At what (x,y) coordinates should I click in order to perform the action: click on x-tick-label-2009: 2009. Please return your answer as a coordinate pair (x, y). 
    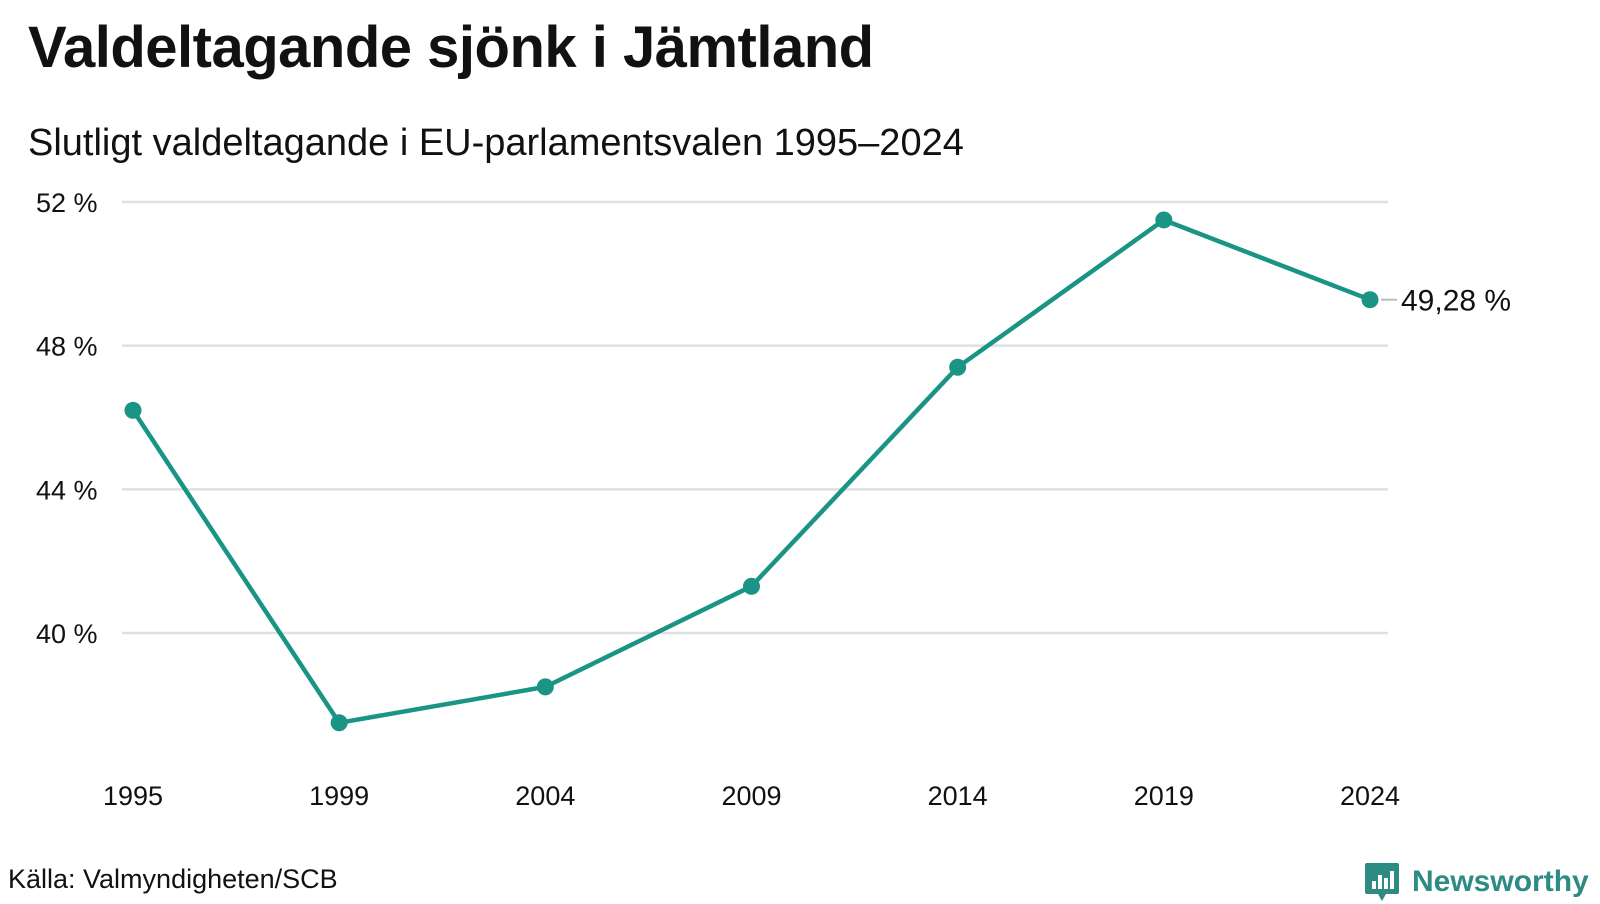
    Looking at the image, I should click on (751, 796).